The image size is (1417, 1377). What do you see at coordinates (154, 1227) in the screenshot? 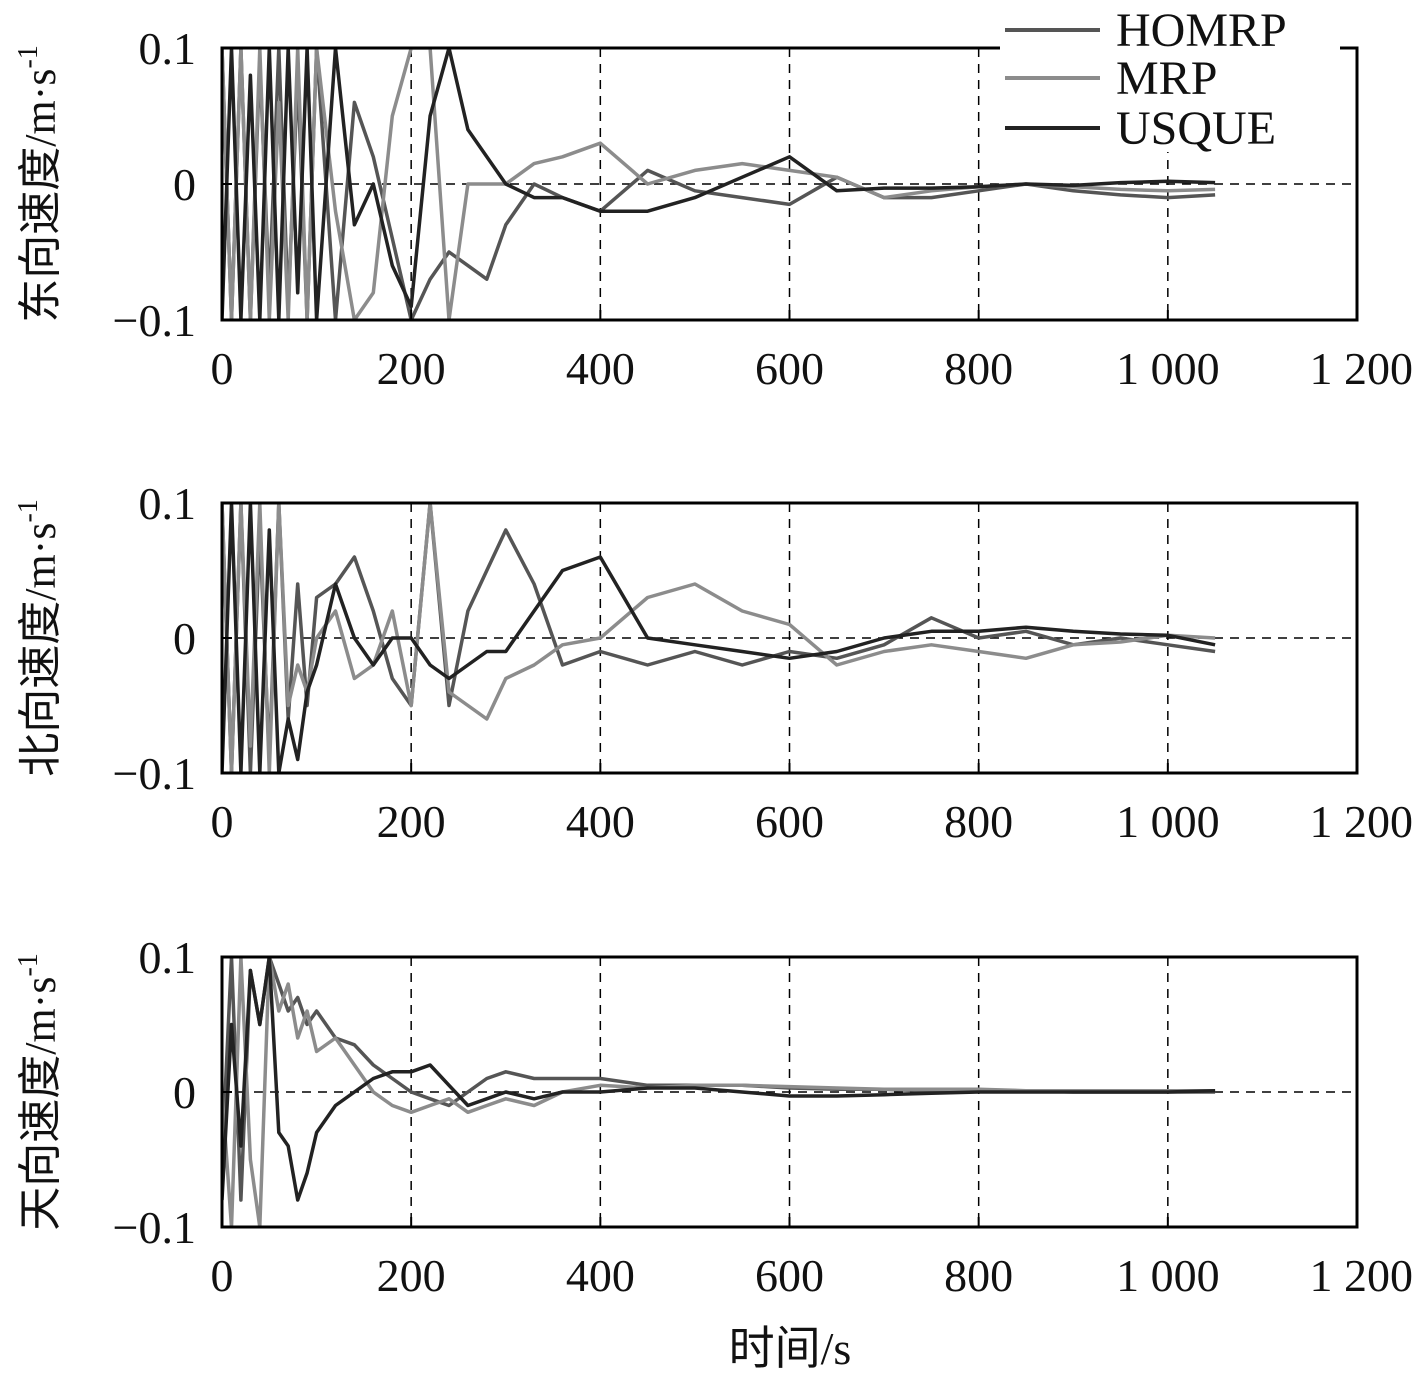
I see `ytick-label-up-0: −0.1` at bounding box center [154, 1227].